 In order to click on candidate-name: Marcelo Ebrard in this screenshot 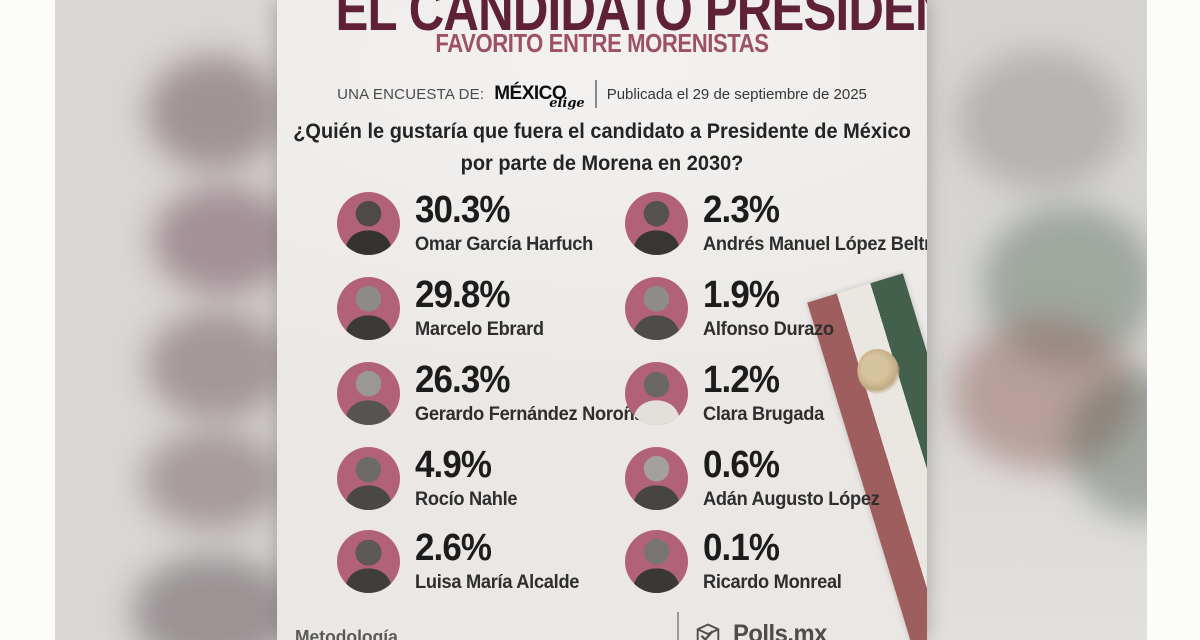, I will do `click(479, 329)`.